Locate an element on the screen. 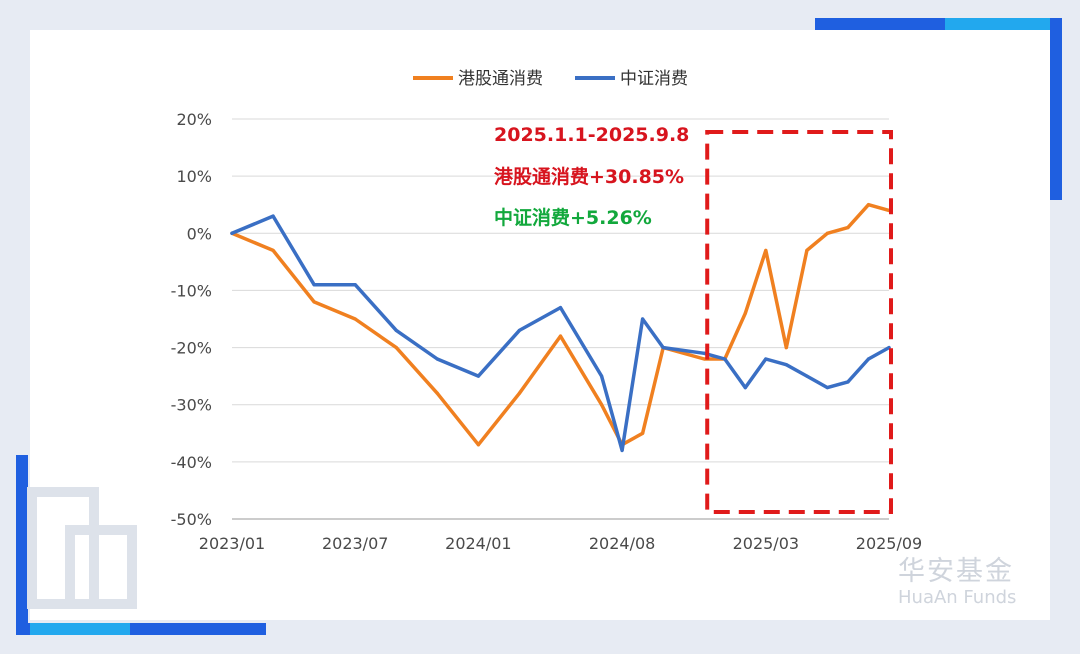  x-tick-label: 2025/09 is located at coordinates (889, 543).